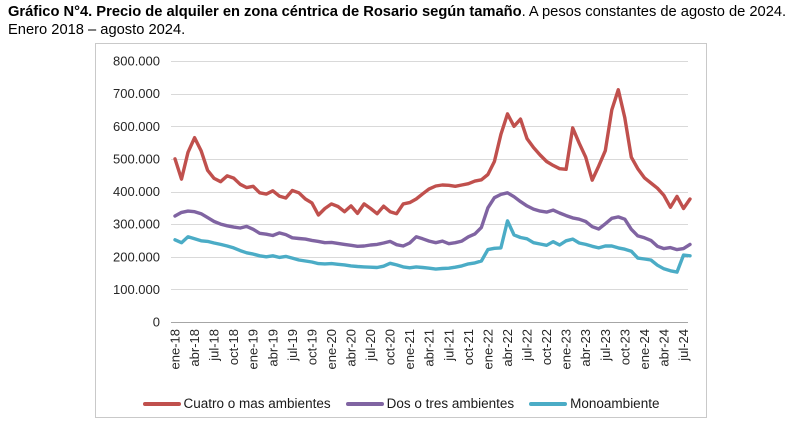 This screenshot has height=430, width=800. I want to click on x-axis-label: ene-18, so click(175, 349).